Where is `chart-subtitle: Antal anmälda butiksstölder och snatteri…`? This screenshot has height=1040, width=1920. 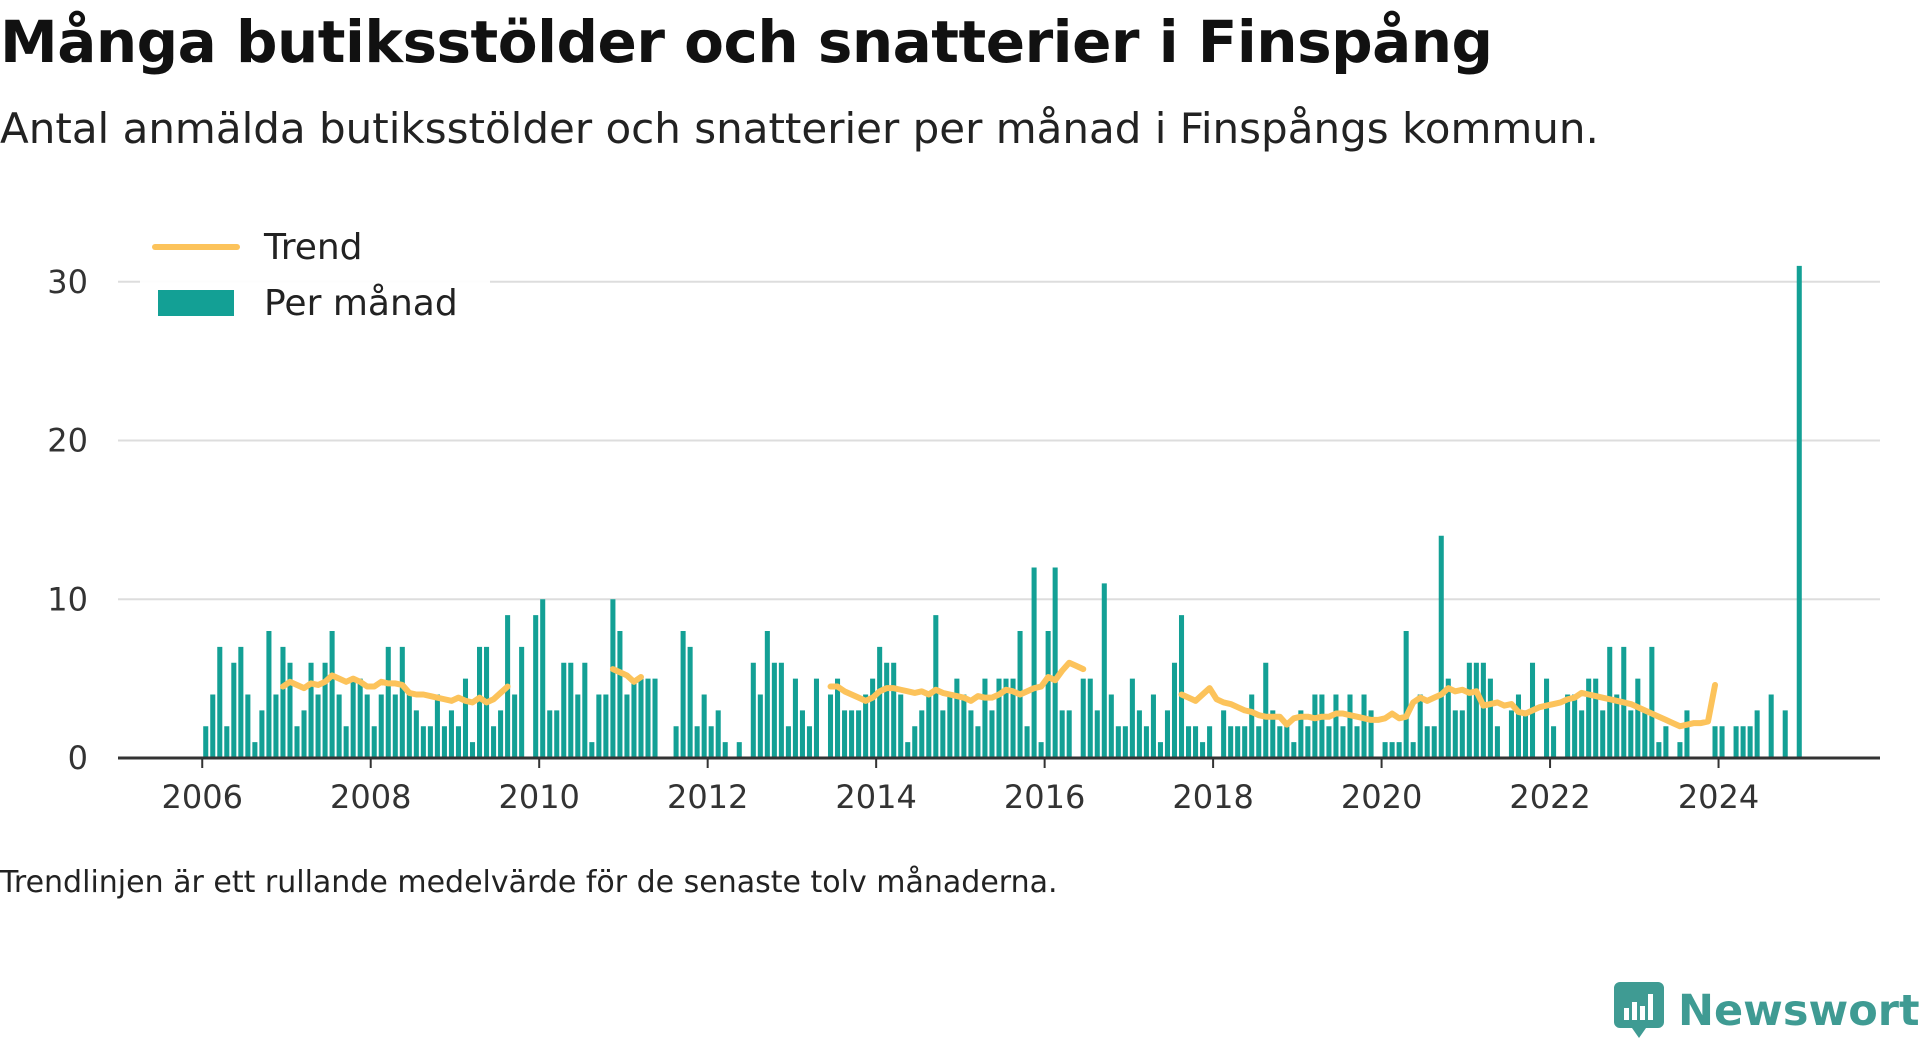 chart-subtitle: Antal anmälda butiksstölder och snatteri… is located at coordinates (799, 128).